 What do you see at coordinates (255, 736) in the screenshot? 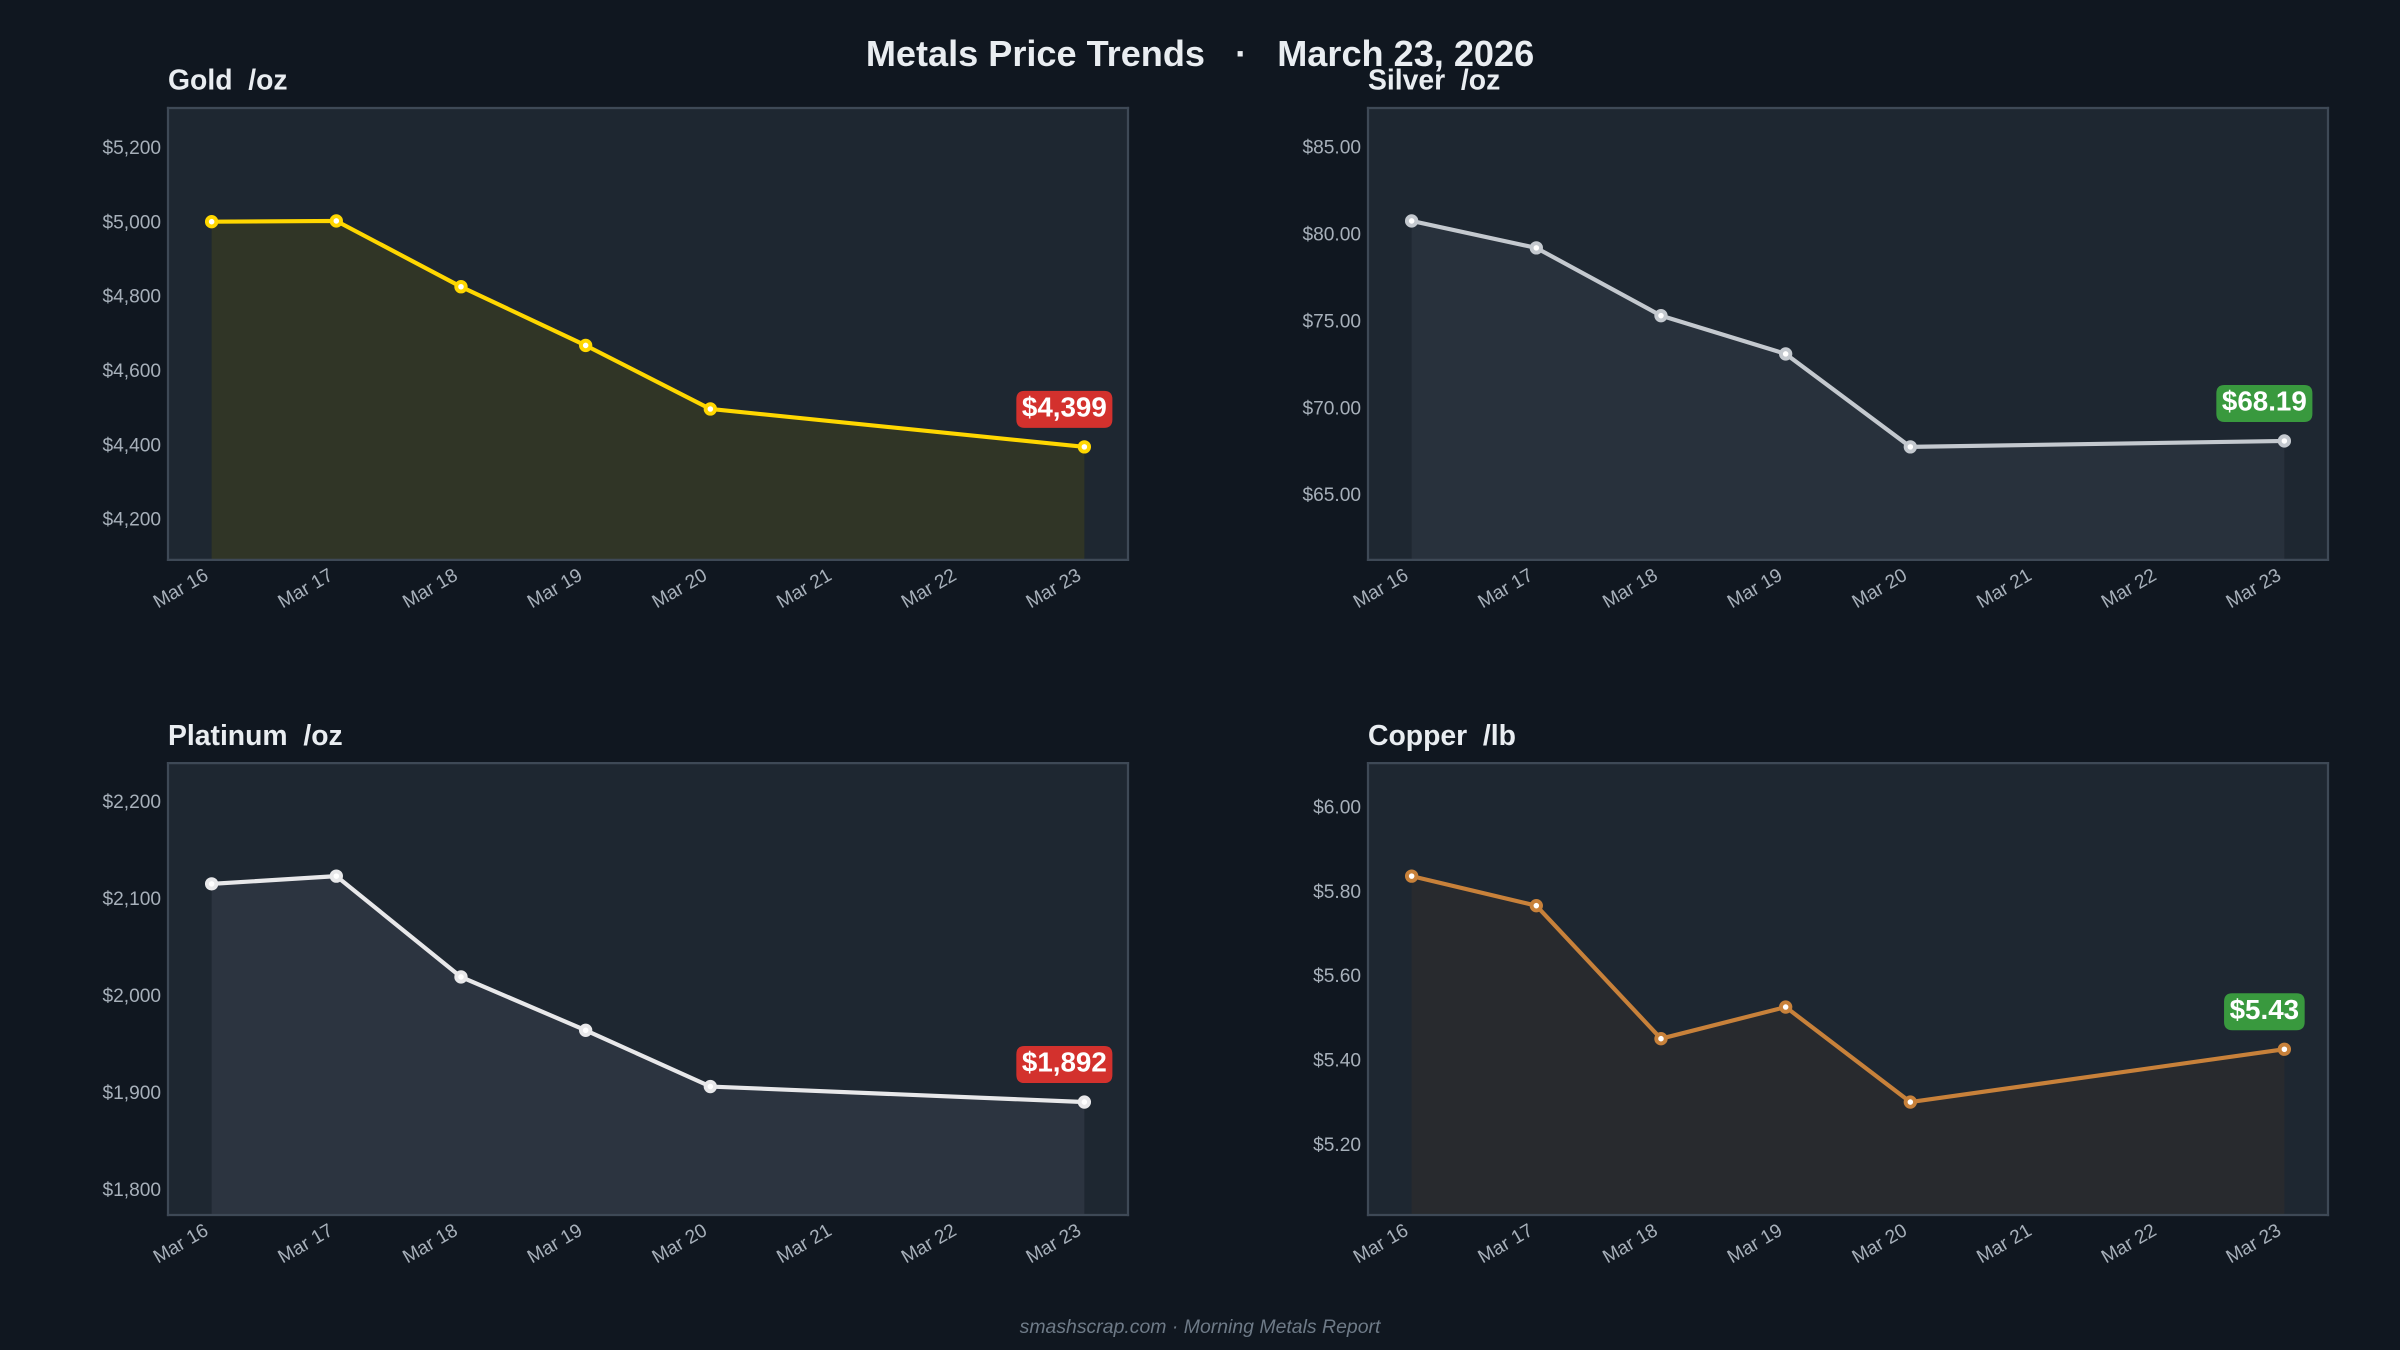
I see `svg-text: Platinum /oz` at bounding box center [255, 736].